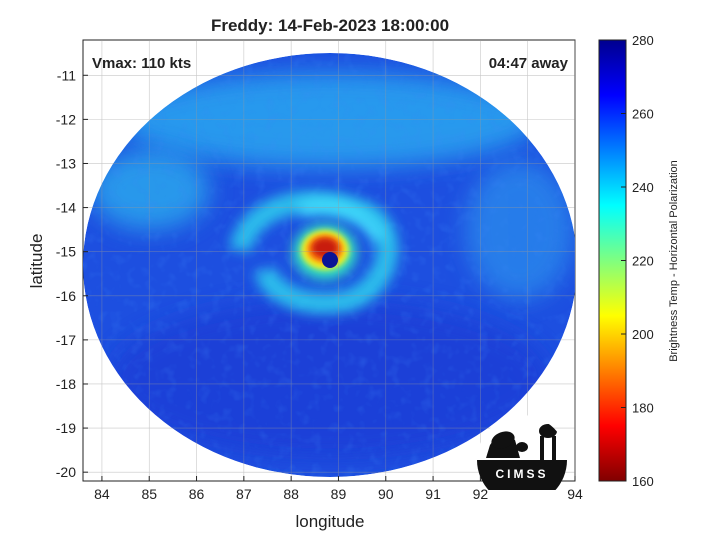 The width and height of the screenshot is (720, 540). Describe the element at coordinates (433, 494) in the screenshot. I see `x-tick-label: 91` at that location.